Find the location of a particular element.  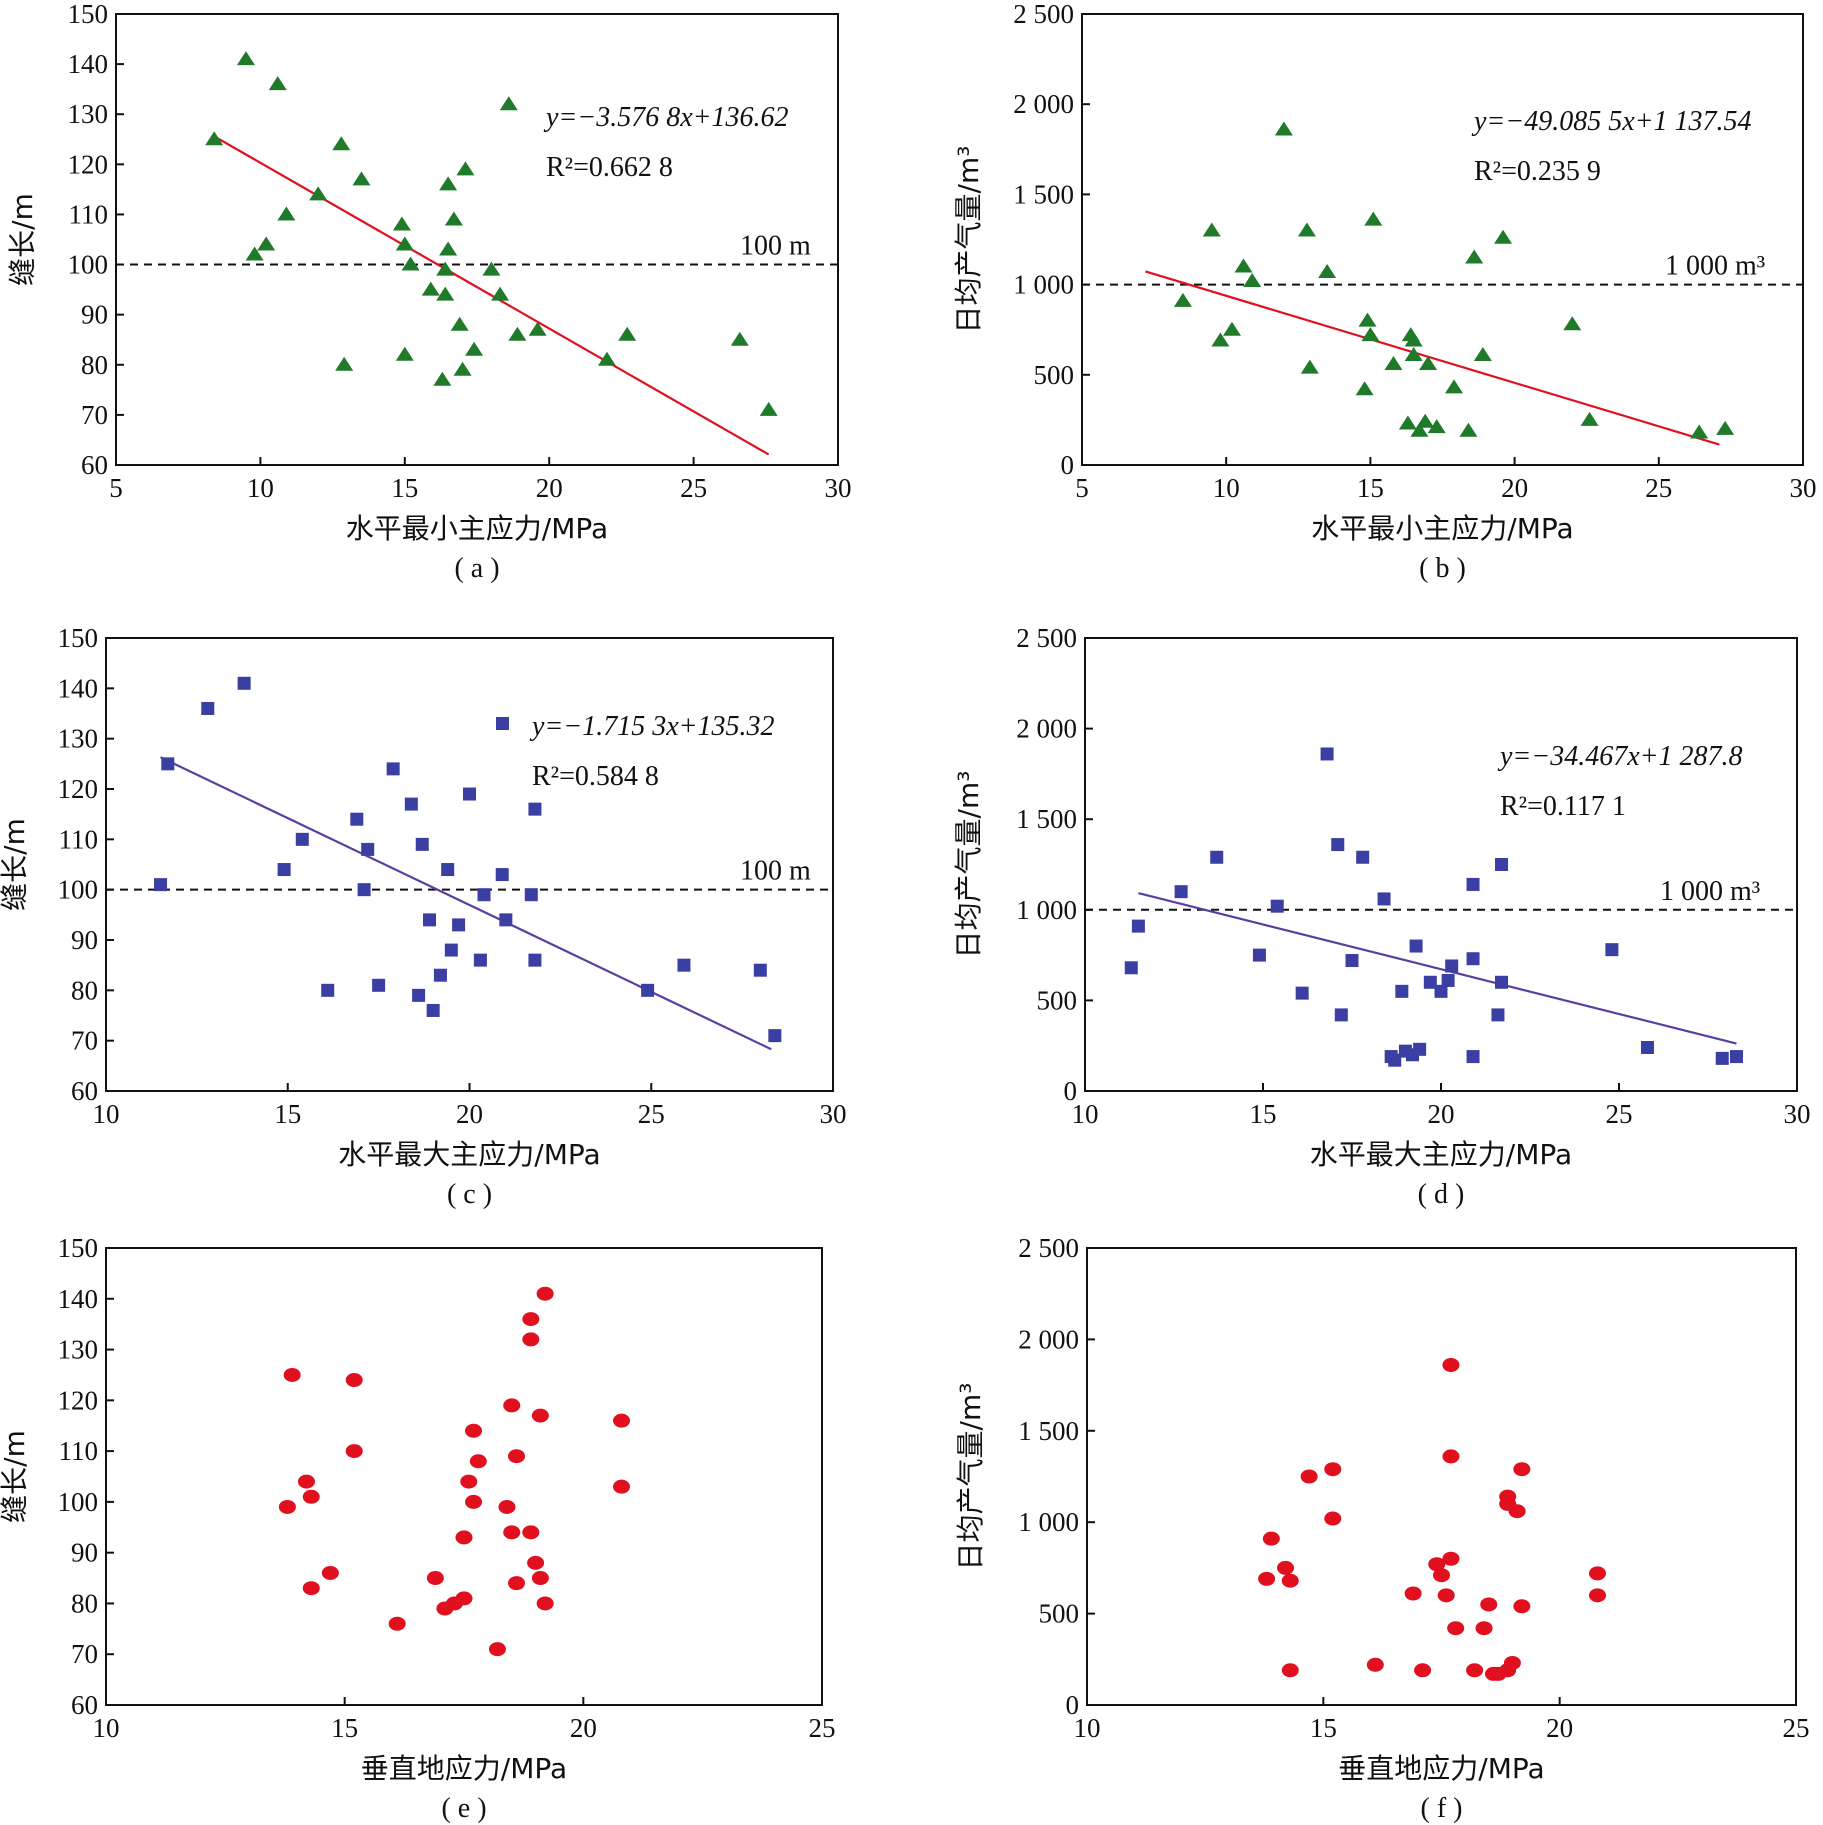

fit-r2: R²=0.584 8 is located at coordinates (595, 776).